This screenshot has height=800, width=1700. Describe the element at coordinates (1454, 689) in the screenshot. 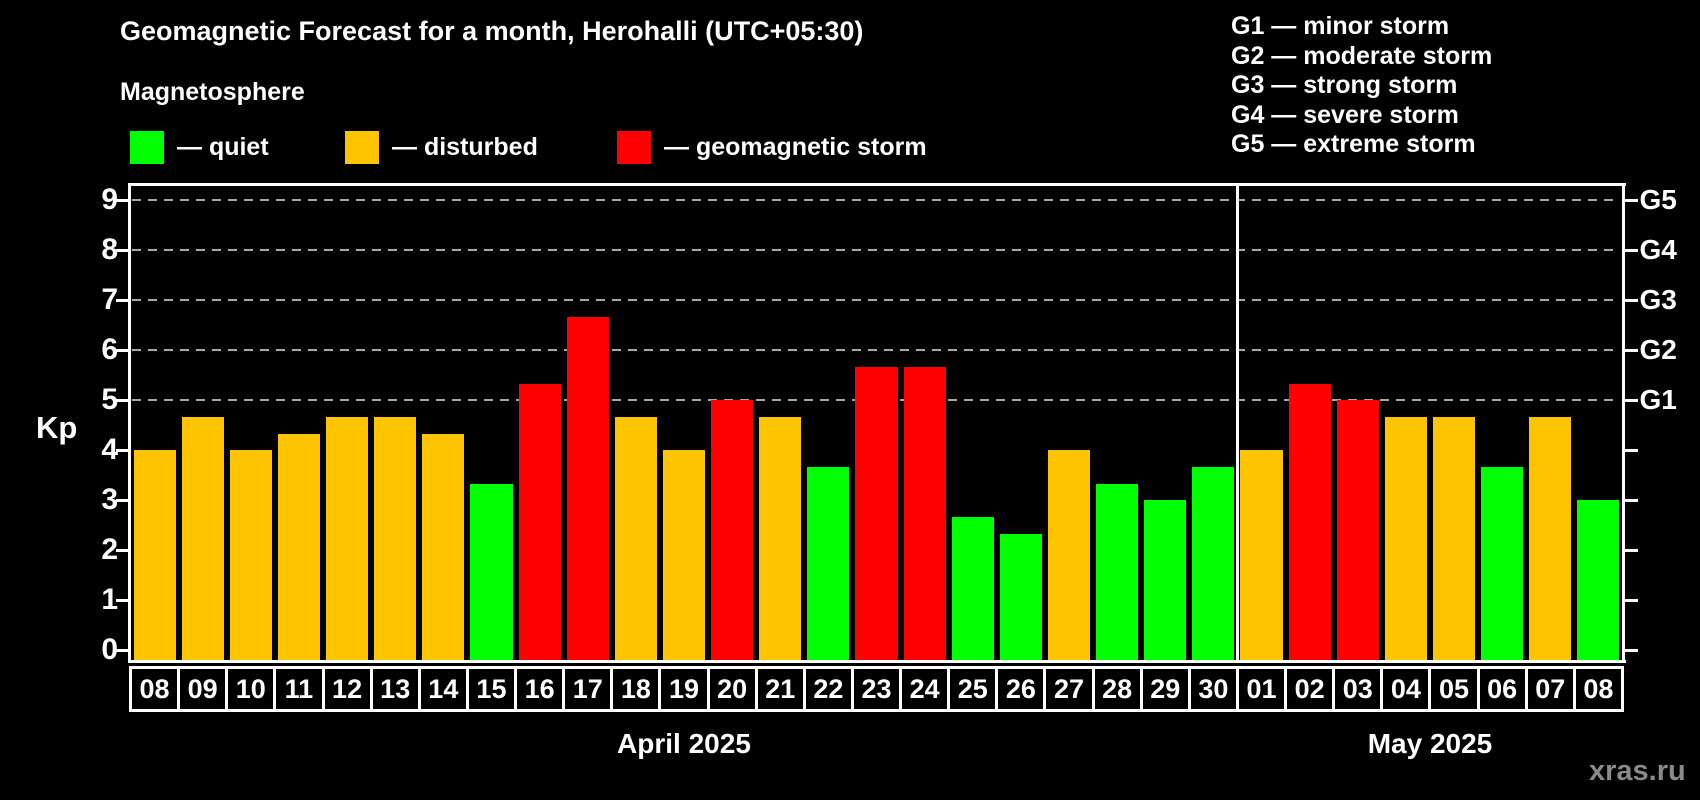

I see `day-label-may-05: 05` at that location.